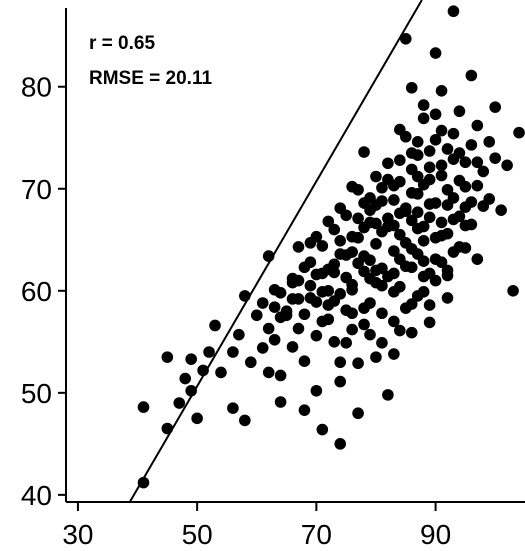  What do you see at coordinates (36, 189) in the screenshot?
I see `y-tick-label: 70` at bounding box center [36, 189].